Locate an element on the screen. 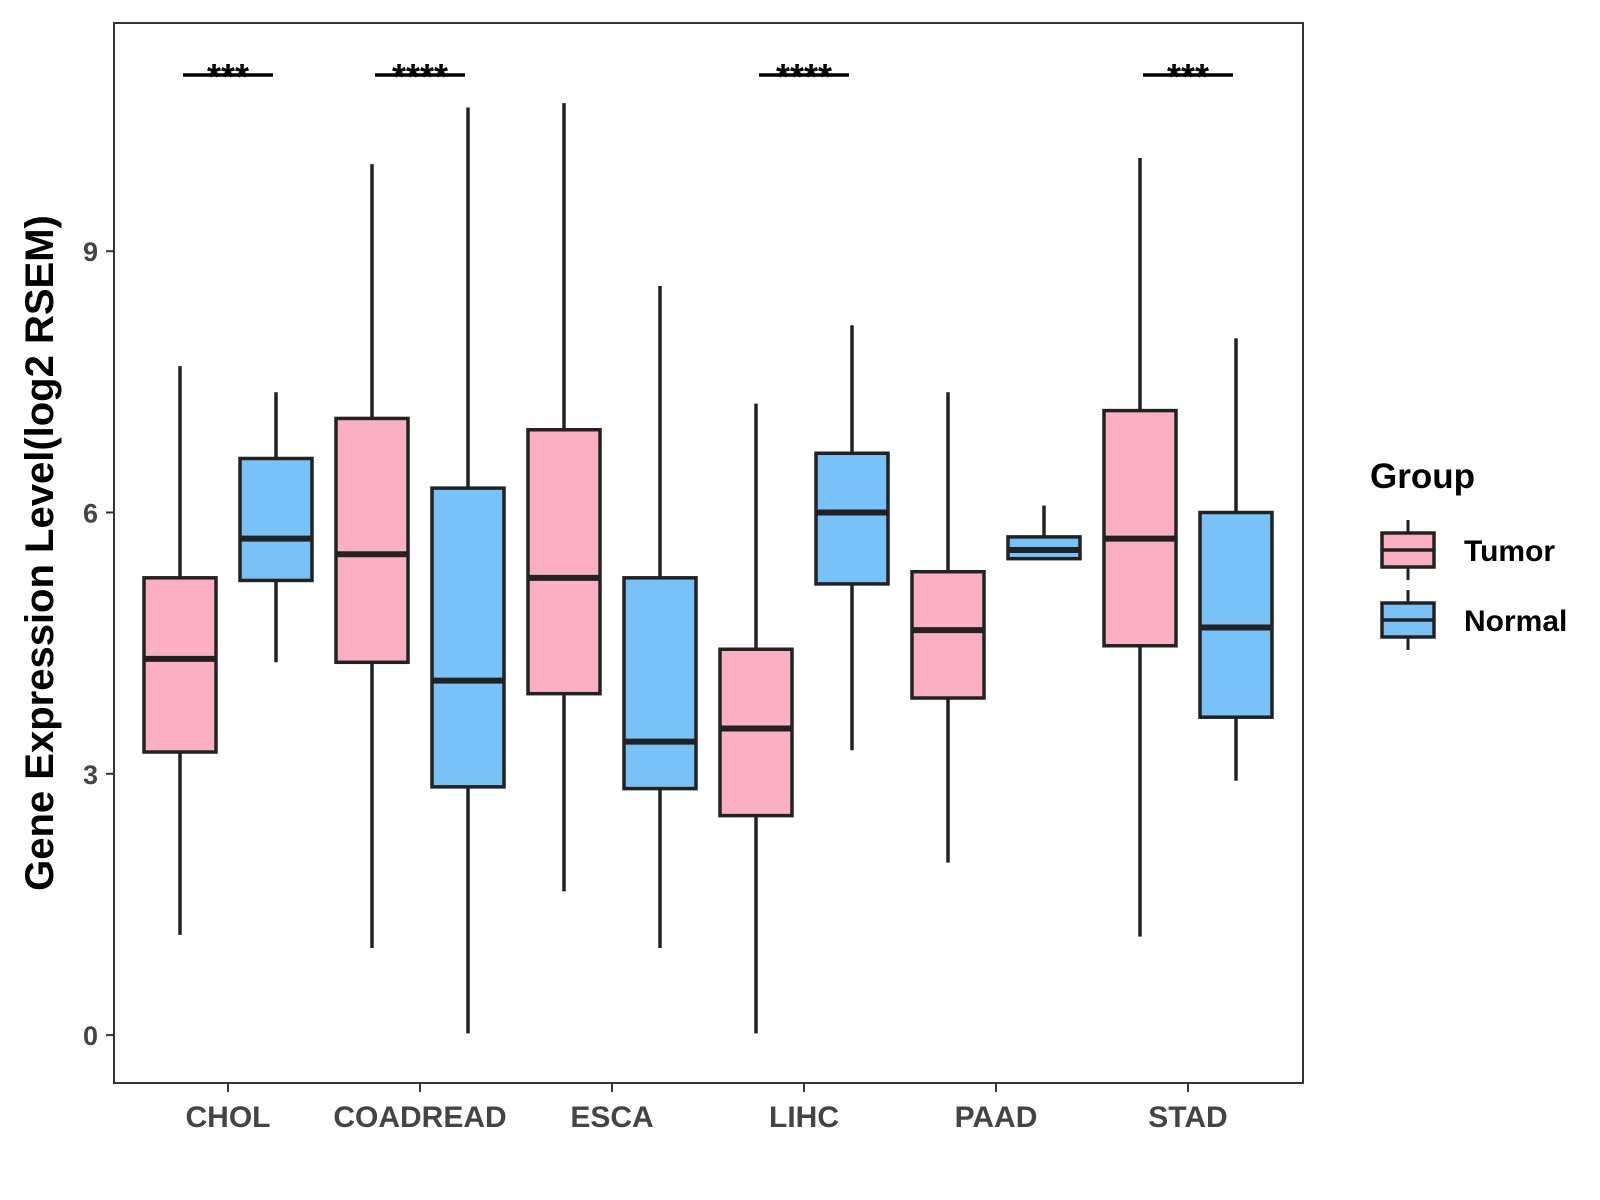 The image size is (1600, 1200). x-tick-label: CHOL is located at coordinates (228, 1117).